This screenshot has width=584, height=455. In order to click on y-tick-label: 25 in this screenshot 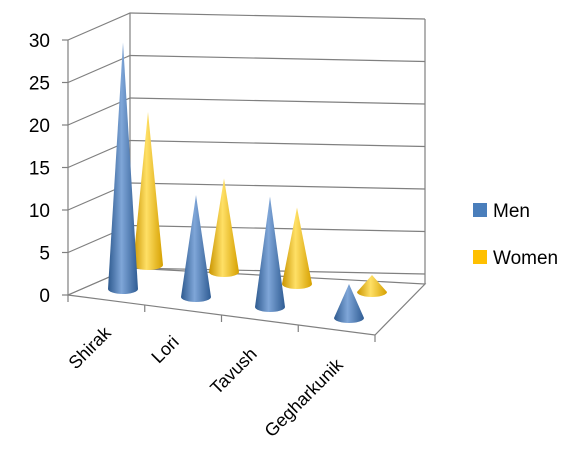, I will do `click(39, 84)`.